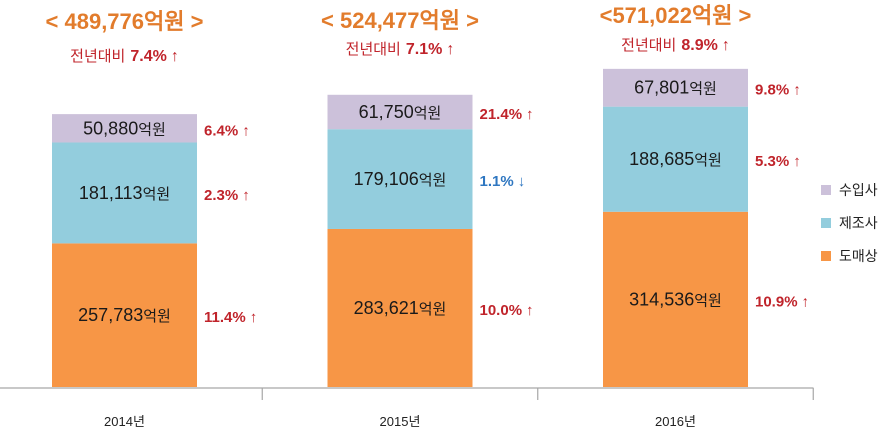 The width and height of the screenshot is (889, 440). I want to click on total-label-2015: < 524,477억원 >, so click(400, 20).